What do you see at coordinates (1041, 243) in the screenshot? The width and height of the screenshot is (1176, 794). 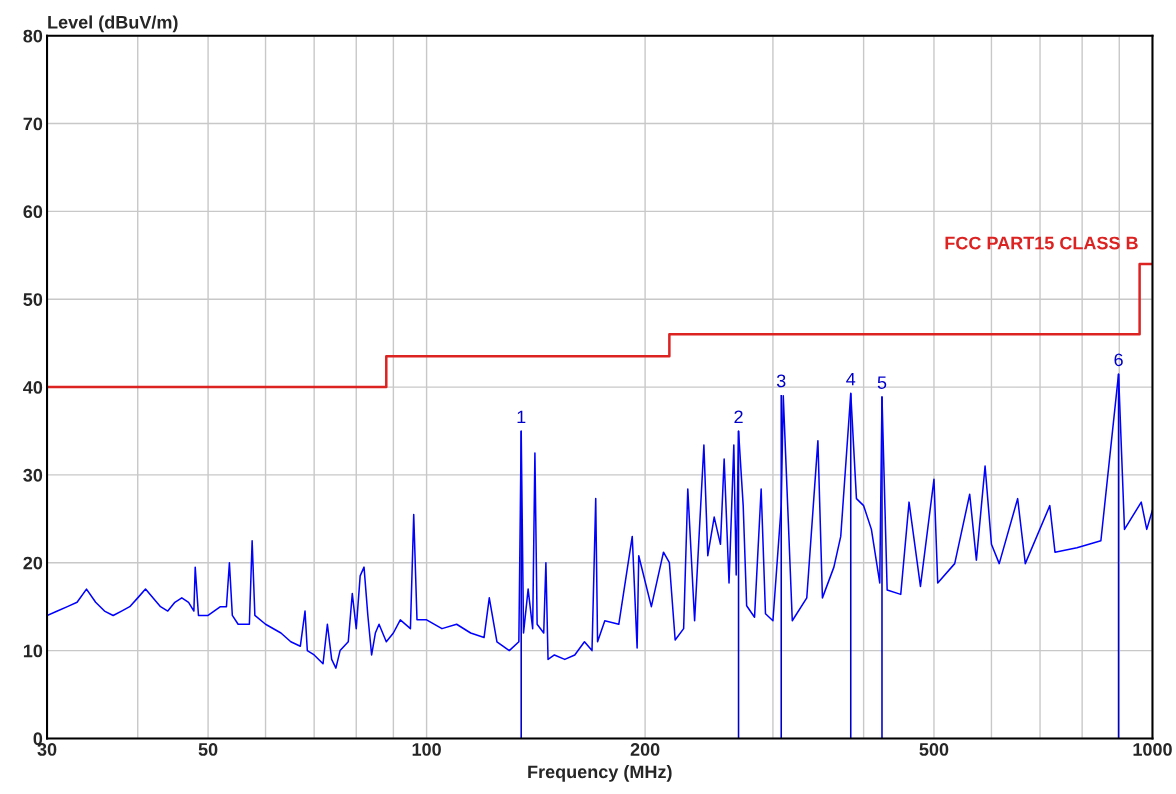 I see `series-label: FCC PART15 CLASS B` at bounding box center [1041, 243].